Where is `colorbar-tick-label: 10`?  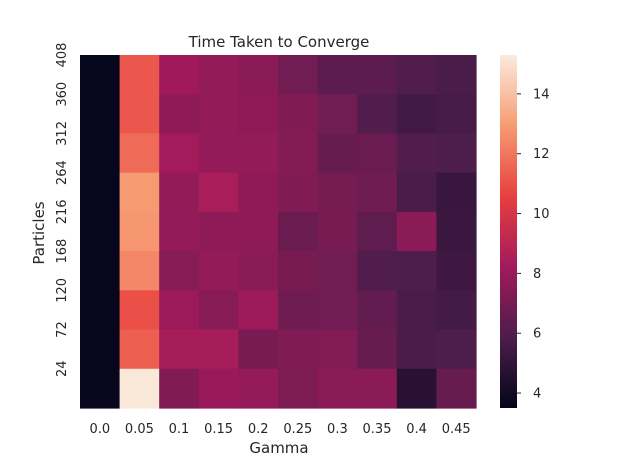
colorbar-tick-label: 10 is located at coordinates (541, 214).